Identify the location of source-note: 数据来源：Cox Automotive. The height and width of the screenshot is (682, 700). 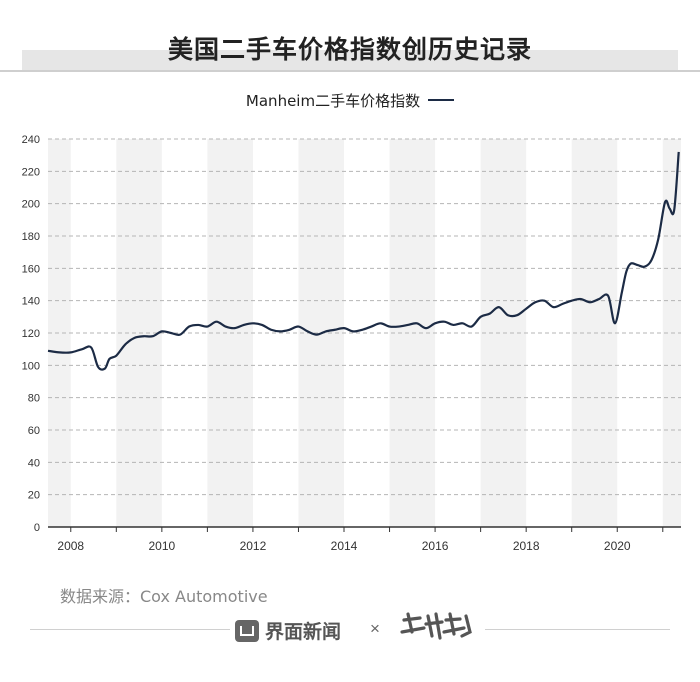
(164, 596).